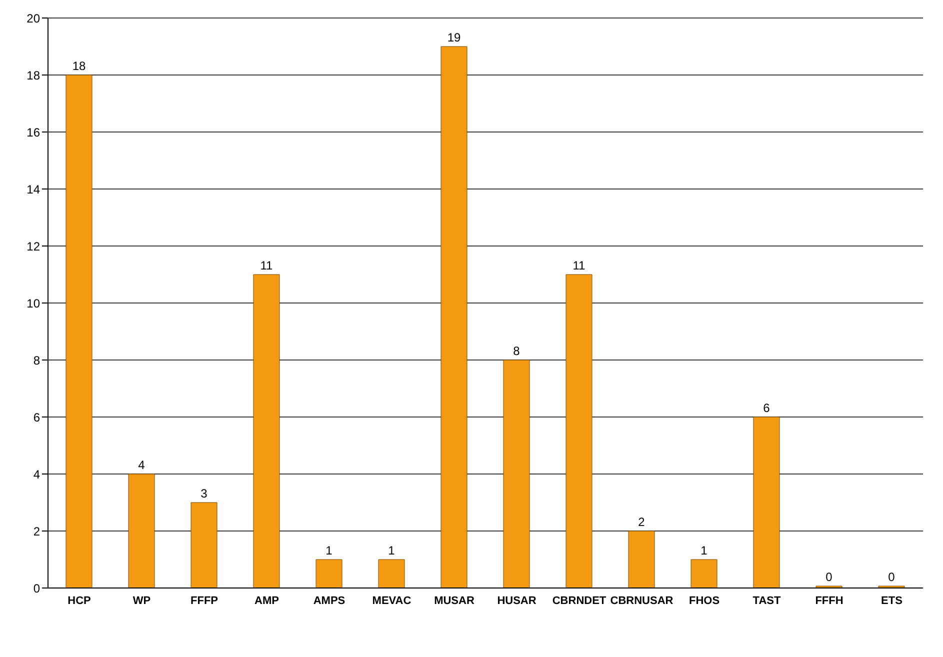  Describe the element at coordinates (891, 600) in the screenshot. I see `x-tick-label: ETS` at that location.